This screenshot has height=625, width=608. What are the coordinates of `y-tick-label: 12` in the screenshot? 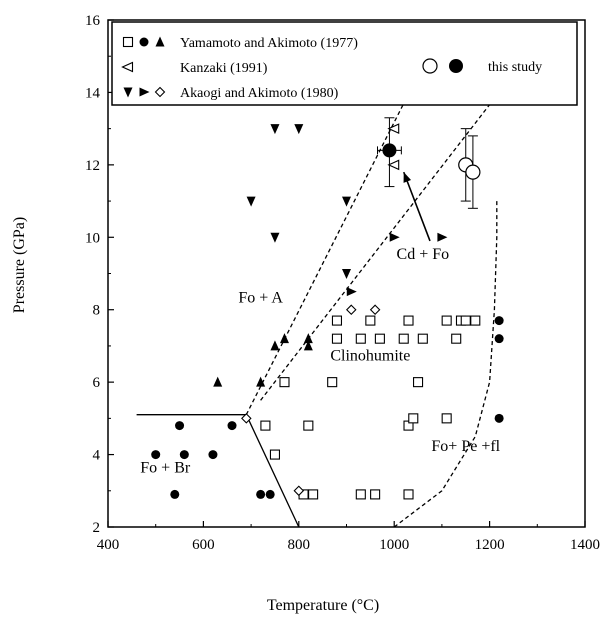 It's located at (92, 166).